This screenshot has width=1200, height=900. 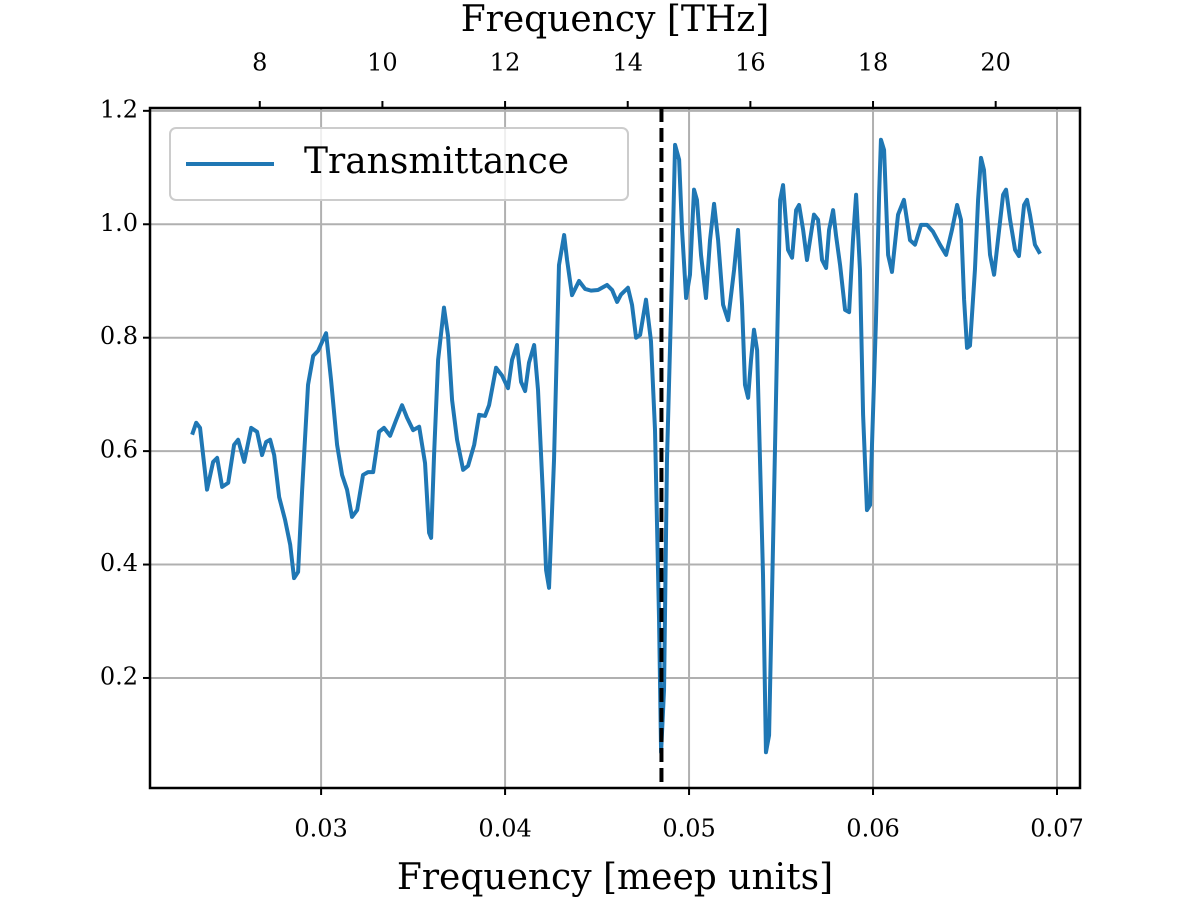 I want to click on y-tick-label: 0.6, so click(x=119, y=450).